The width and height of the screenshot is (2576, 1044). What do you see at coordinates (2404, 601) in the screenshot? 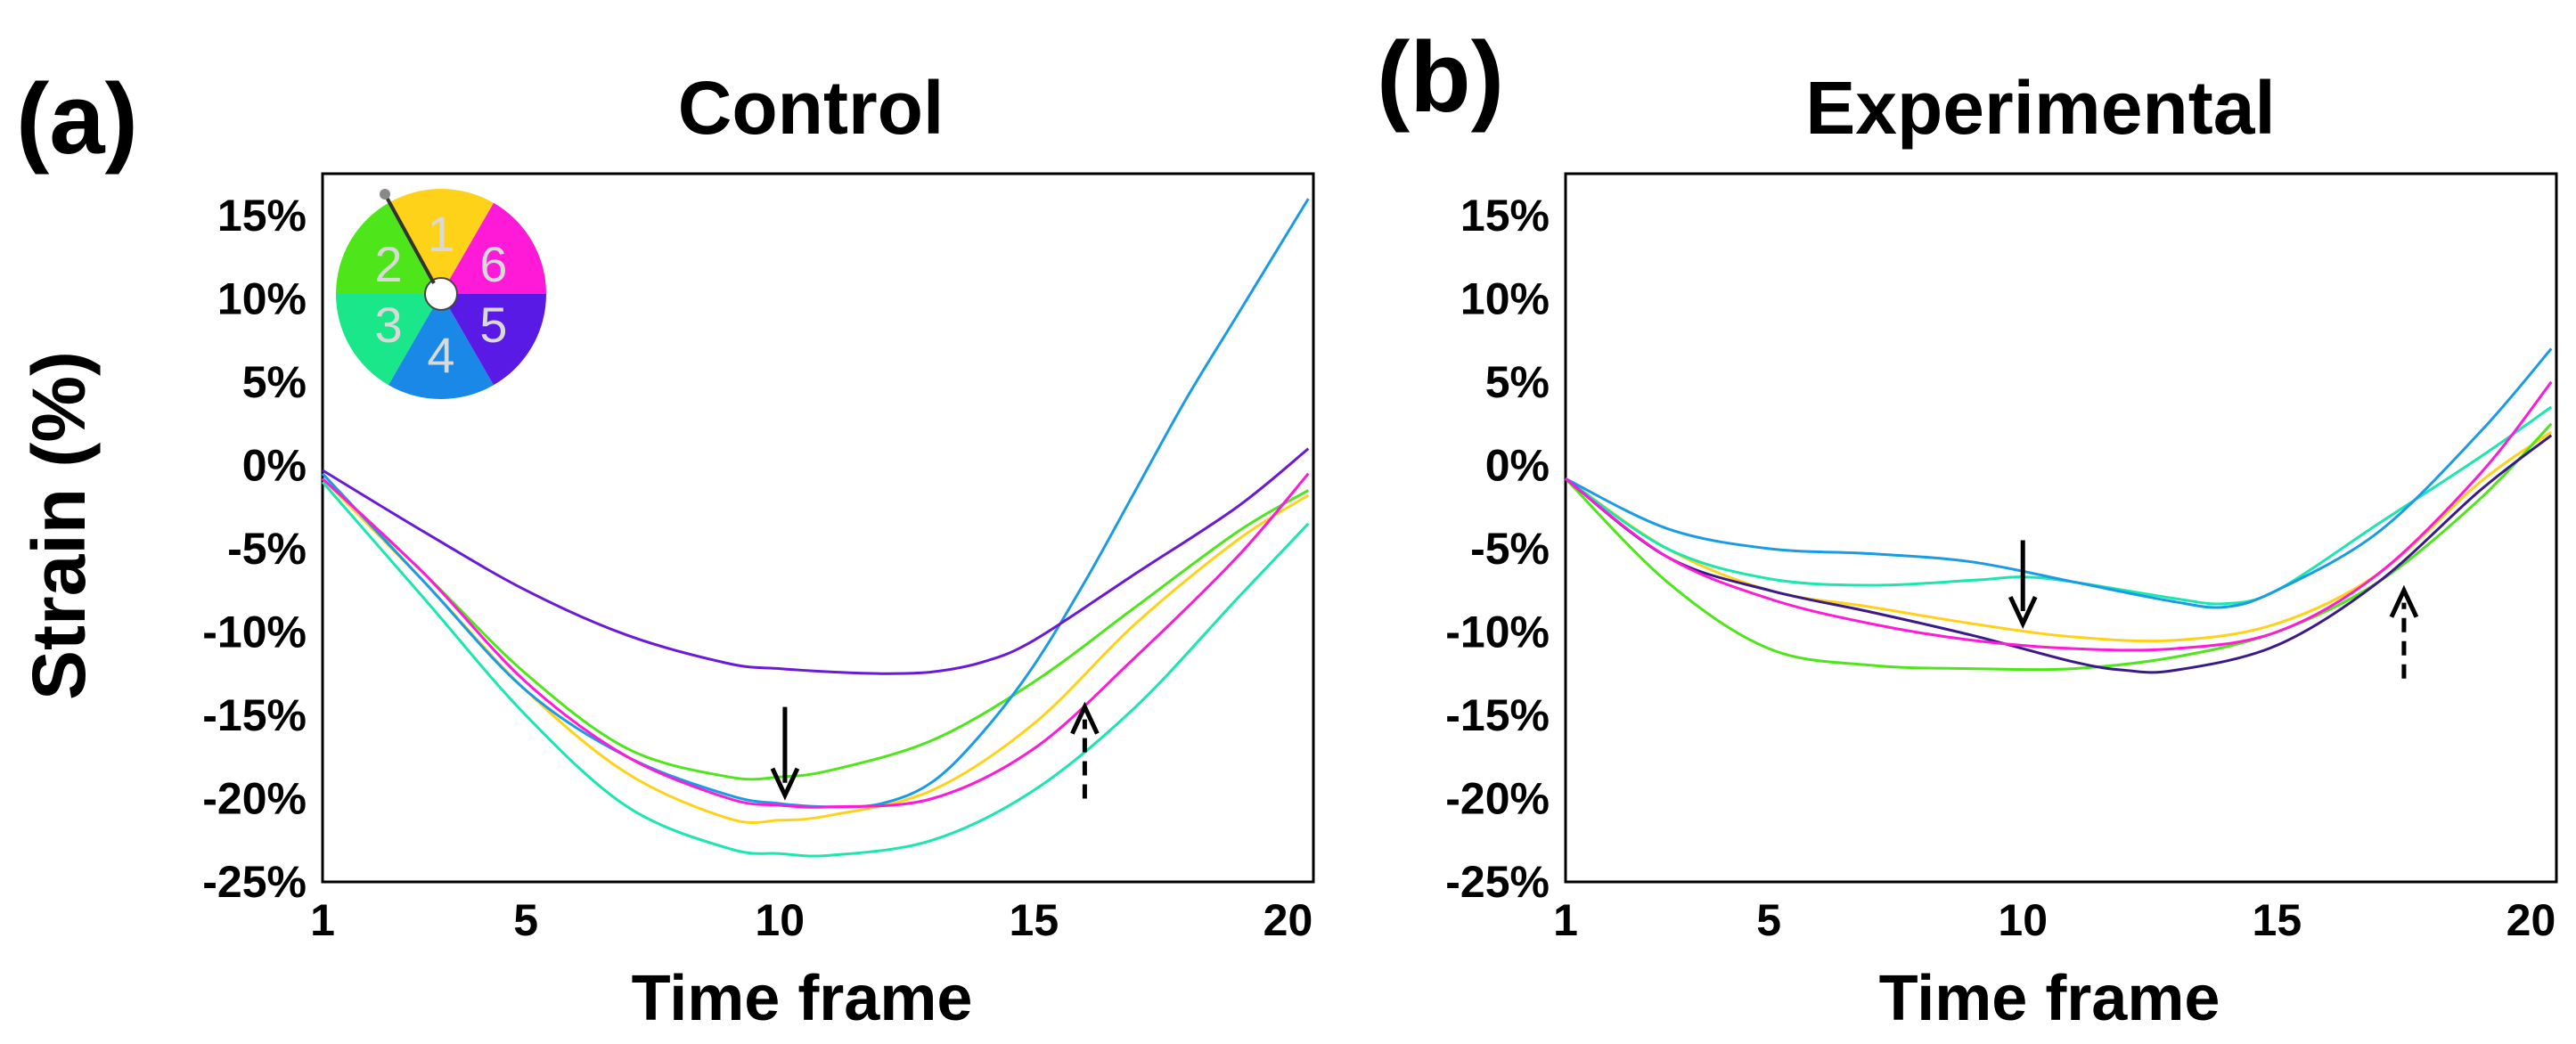
I see `panel-b-dashed-arrow-head` at bounding box center [2404, 601].